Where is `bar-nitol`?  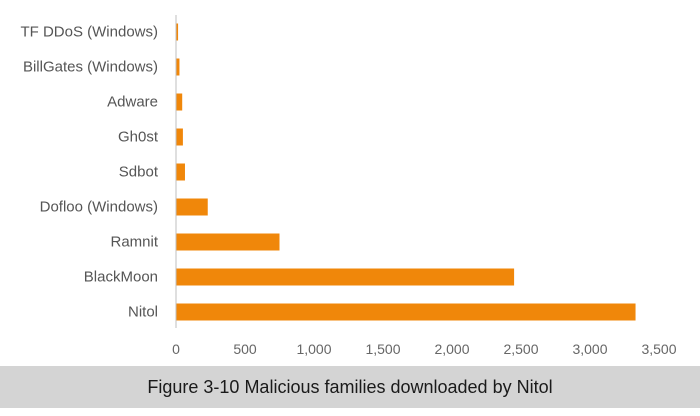 bar-nitol is located at coordinates (406, 312).